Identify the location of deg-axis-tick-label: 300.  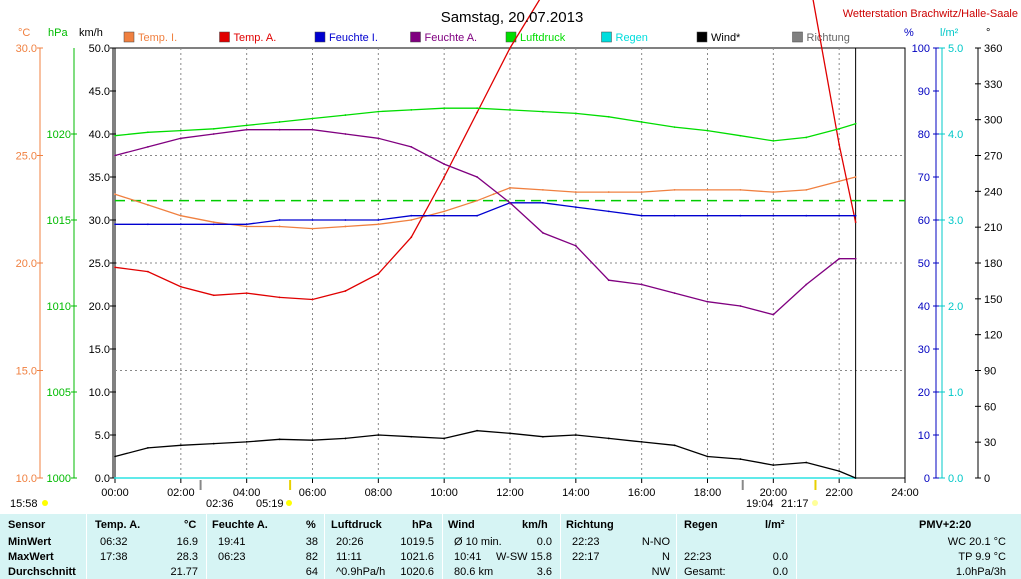
(993, 121).